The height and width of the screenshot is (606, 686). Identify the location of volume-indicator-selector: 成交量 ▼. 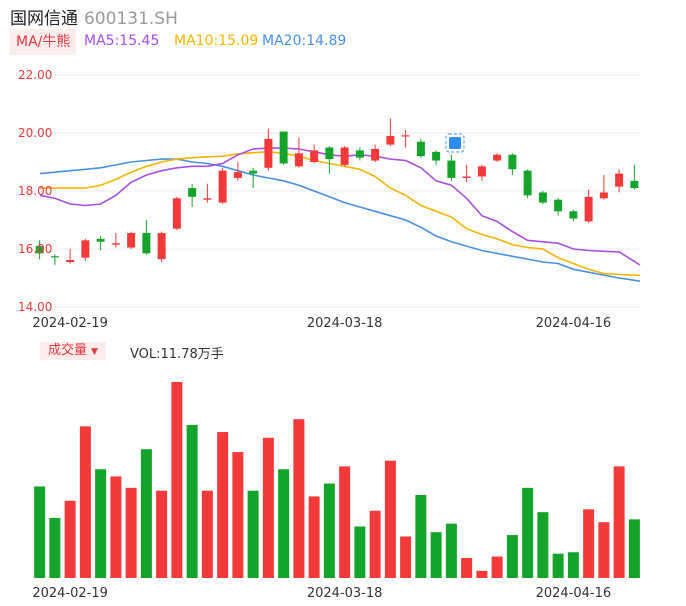
(73, 351).